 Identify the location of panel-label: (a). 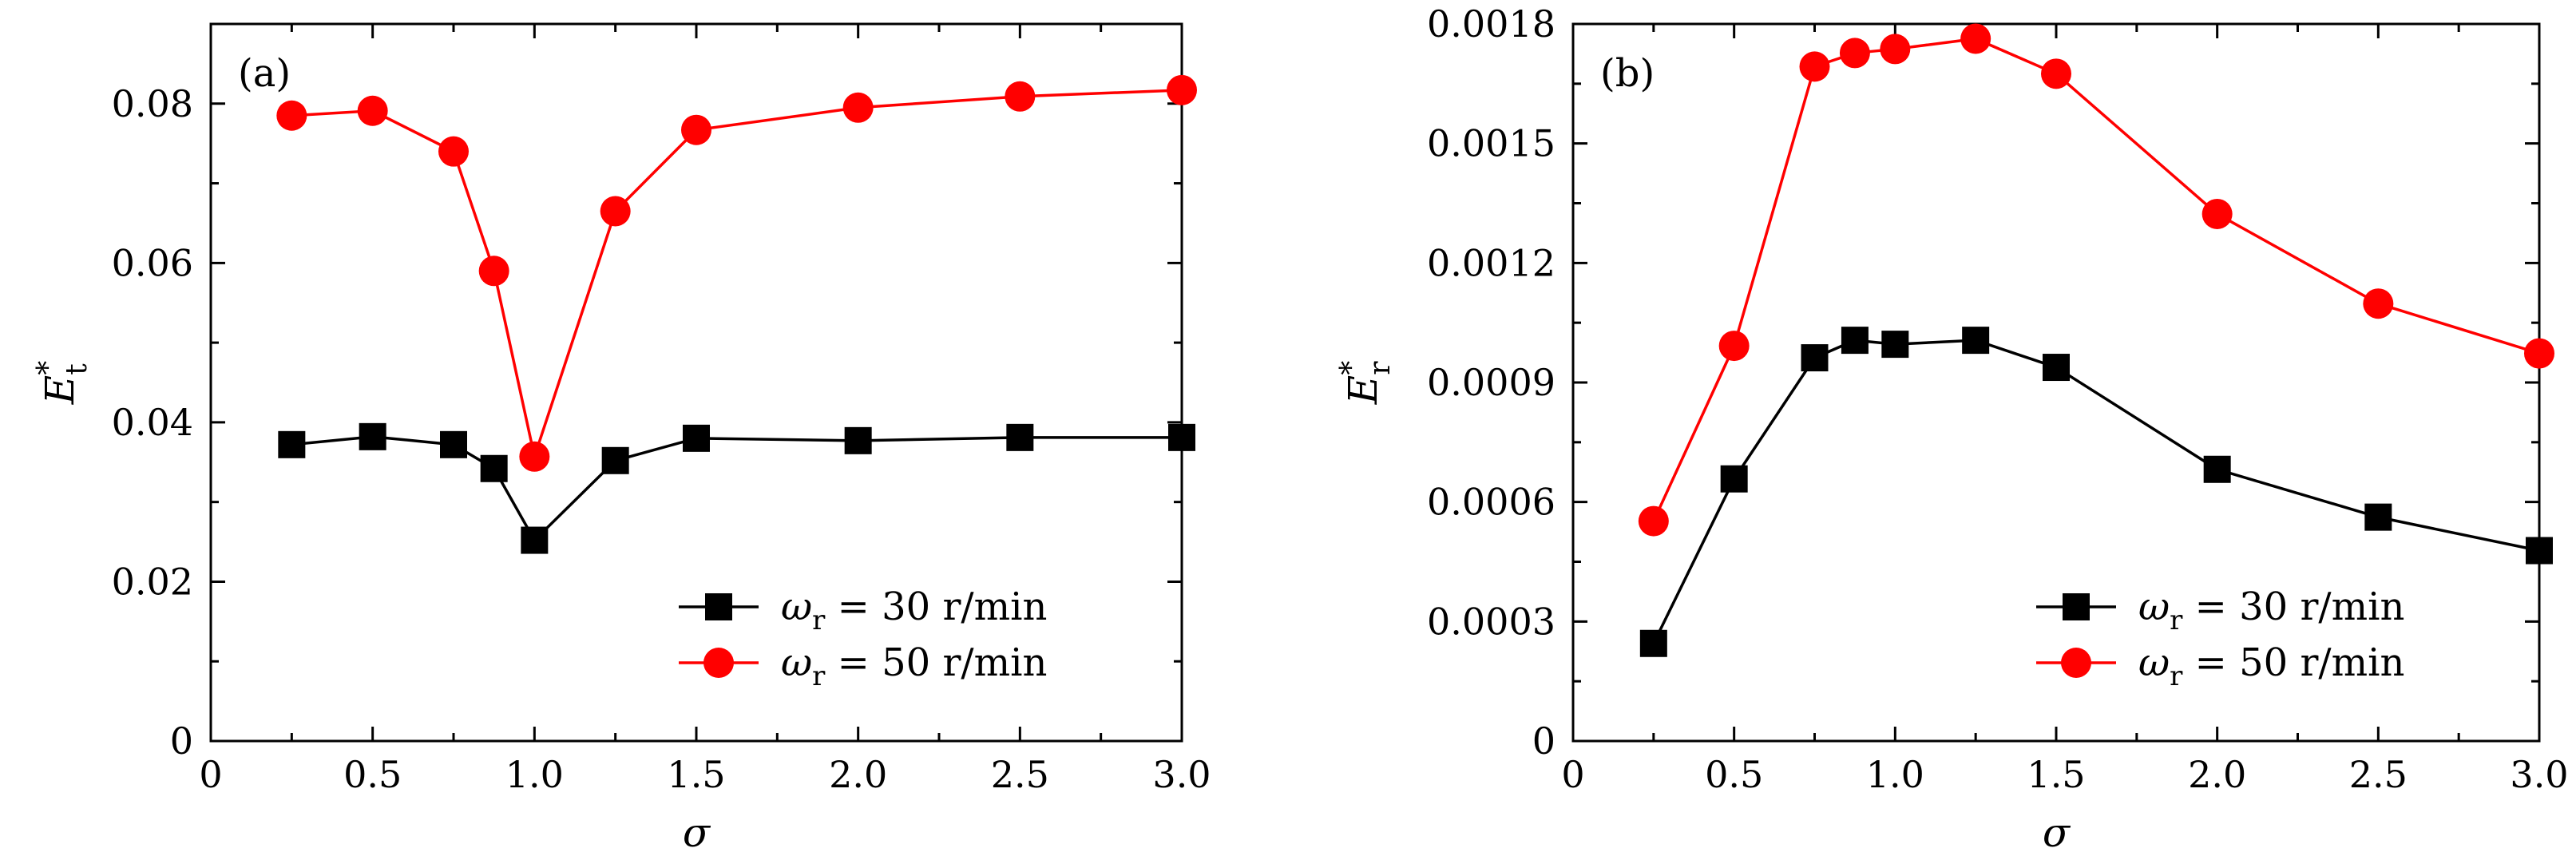
(264, 74).